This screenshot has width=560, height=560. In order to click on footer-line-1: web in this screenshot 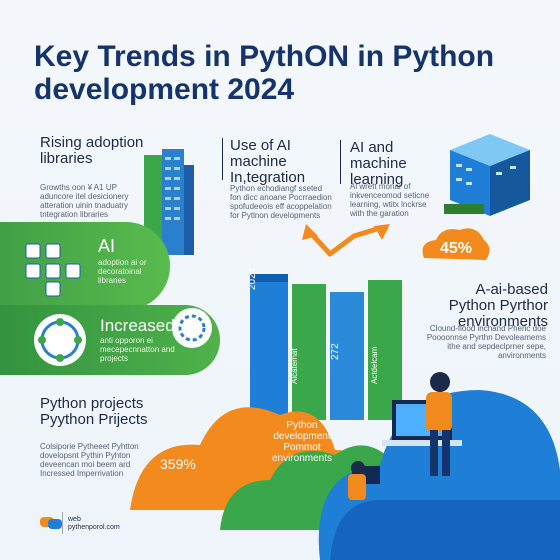, I will do `click(74, 519)`.